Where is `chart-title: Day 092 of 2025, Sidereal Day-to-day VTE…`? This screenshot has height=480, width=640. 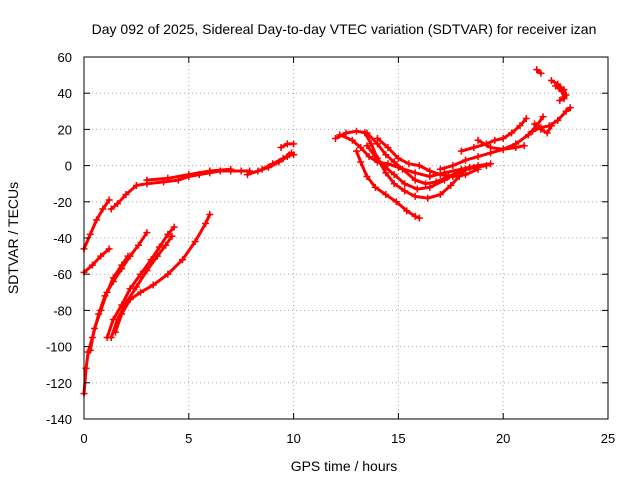
chart-title: Day 092 of 2025, Sidereal Day-to-day VTE… is located at coordinates (344, 29).